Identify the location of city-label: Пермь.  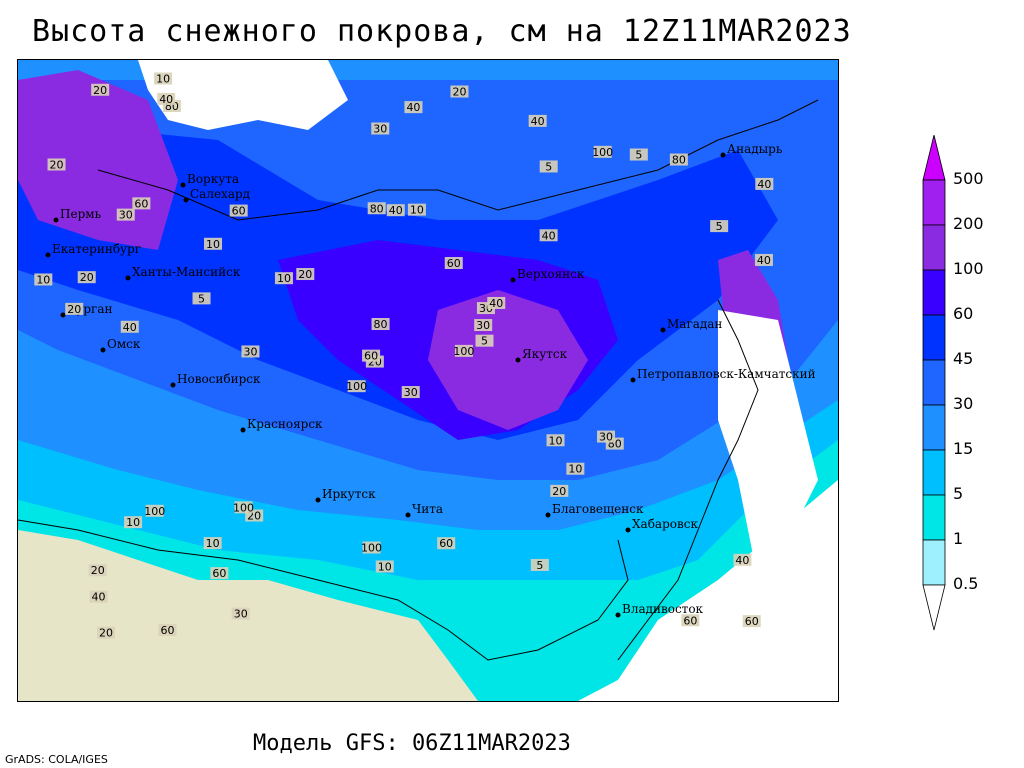
(81, 214).